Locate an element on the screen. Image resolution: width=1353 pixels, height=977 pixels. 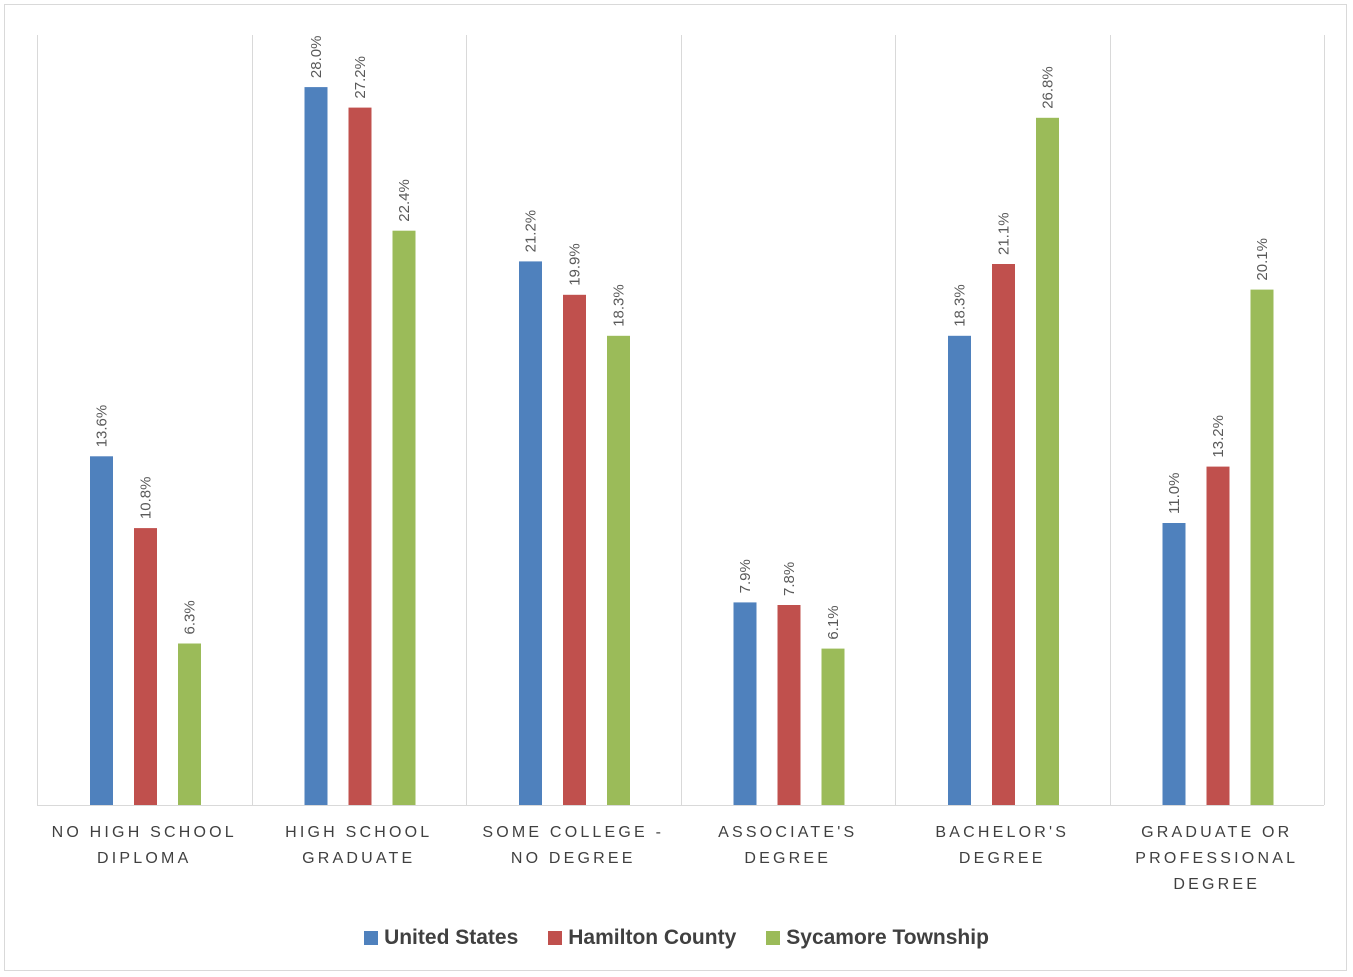
category-label-line: PROFESSIONAL is located at coordinates (1217, 858).